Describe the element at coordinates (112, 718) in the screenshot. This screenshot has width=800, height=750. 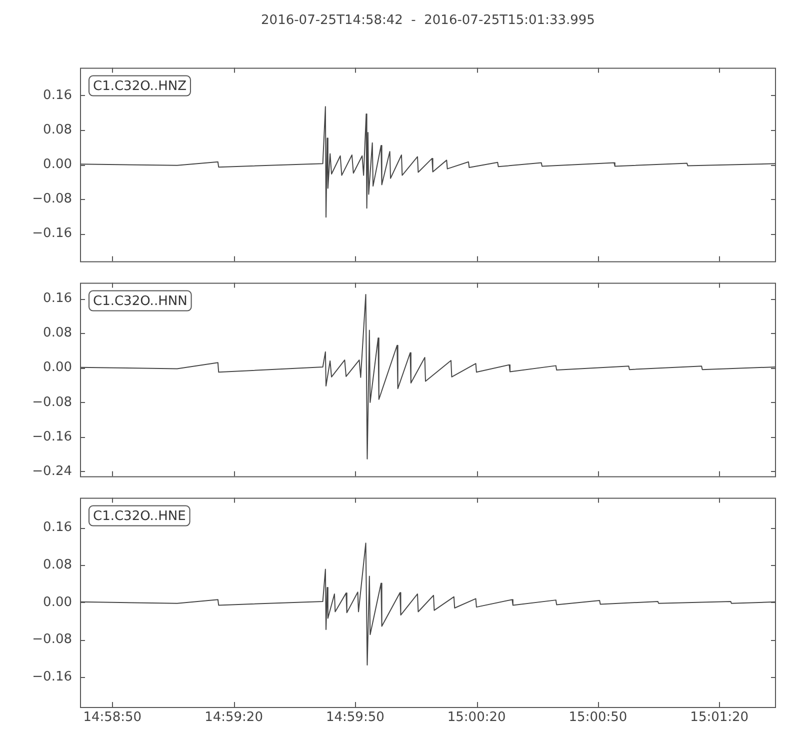
I see `x-tick-label: 14:58:50` at that location.